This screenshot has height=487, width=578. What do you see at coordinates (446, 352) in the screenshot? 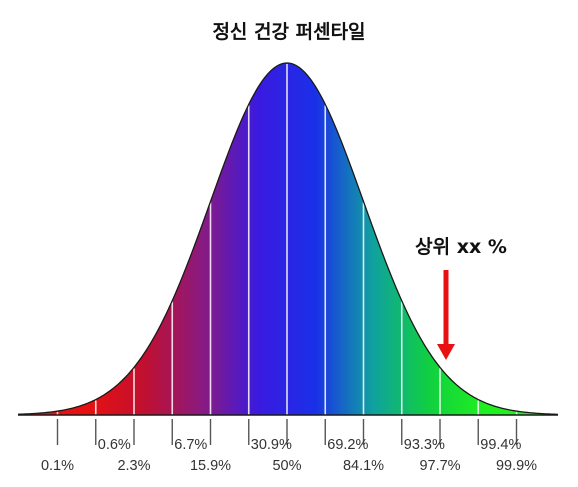
I see `annotation-arrow-head` at bounding box center [446, 352].